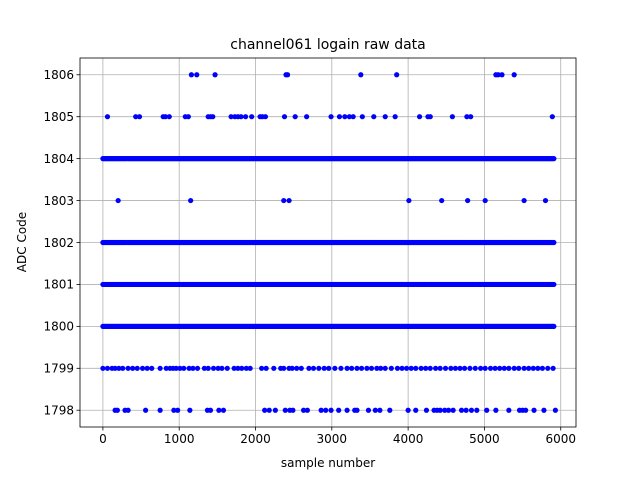 The height and width of the screenshot is (480, 640). What do you see at coordinates (58, 117) in the screenshot?
I see `y-tick-label: 1805` at bounding box center [58, 117].